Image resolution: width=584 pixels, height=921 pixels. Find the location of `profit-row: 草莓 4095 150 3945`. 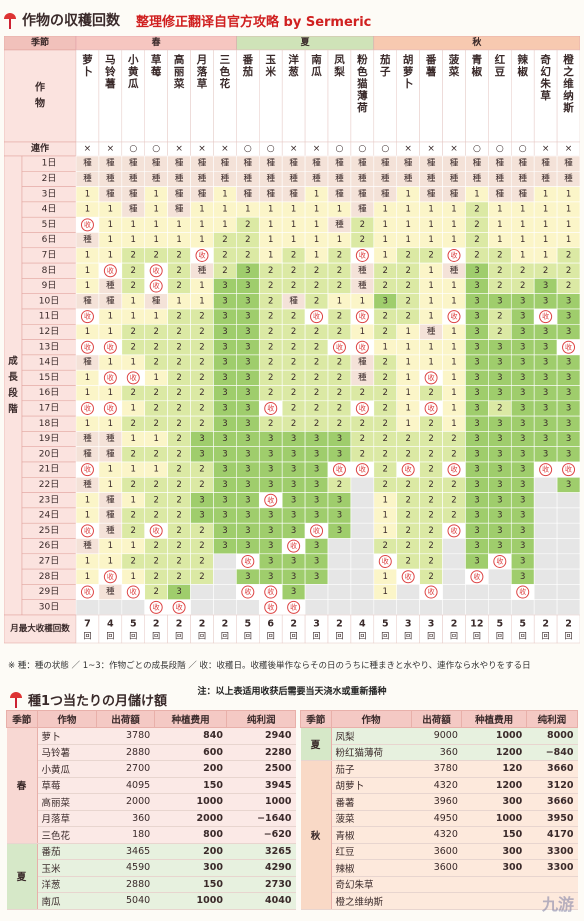

profit-row: 草莓 4095 150 3945 is located at coordinates (151, 785).